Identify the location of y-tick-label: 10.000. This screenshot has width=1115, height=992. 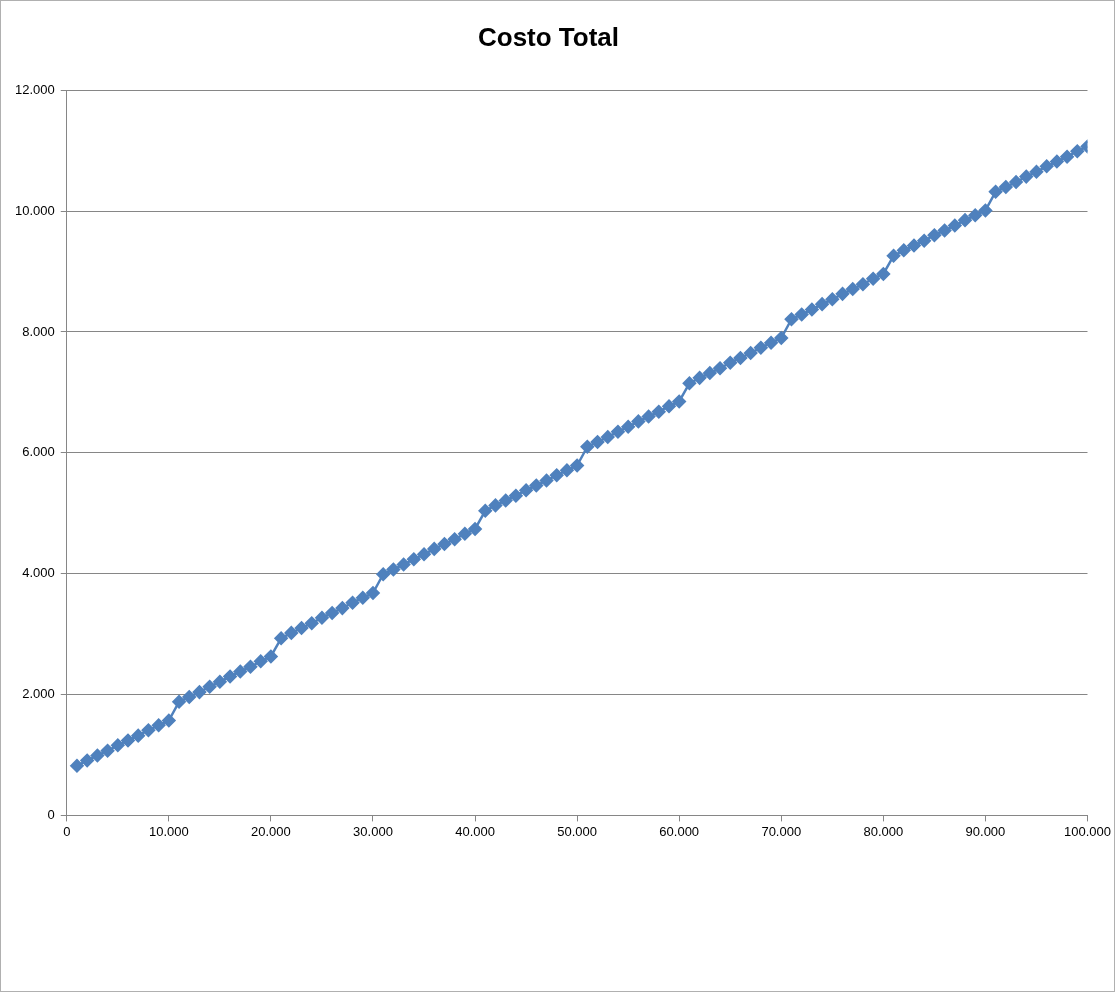
(35, 210).